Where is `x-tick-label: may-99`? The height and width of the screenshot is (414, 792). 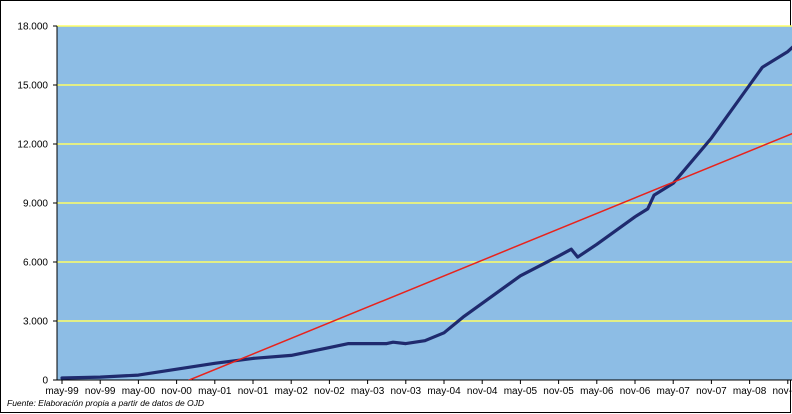
x-tick-label: may-99 is located at coordinates (62, 391).